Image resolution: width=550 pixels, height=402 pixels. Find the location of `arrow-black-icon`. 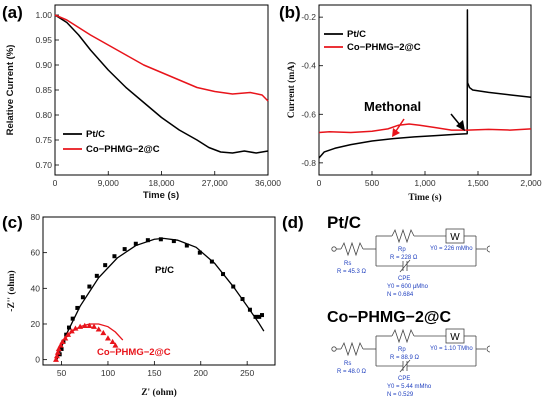

arrow-black-icon is located at coordinates (457, 122).